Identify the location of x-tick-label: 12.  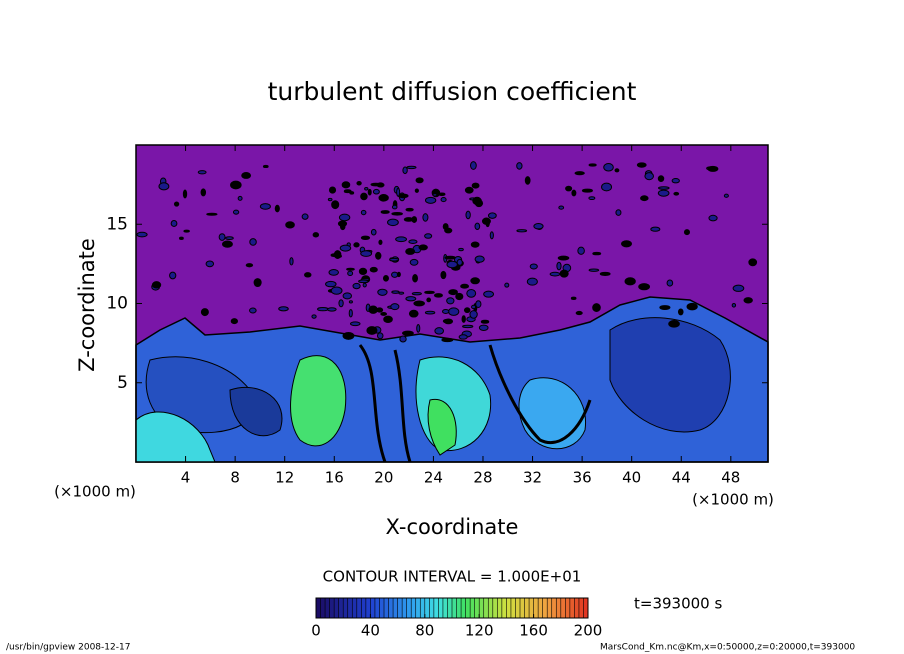
(284, 478).